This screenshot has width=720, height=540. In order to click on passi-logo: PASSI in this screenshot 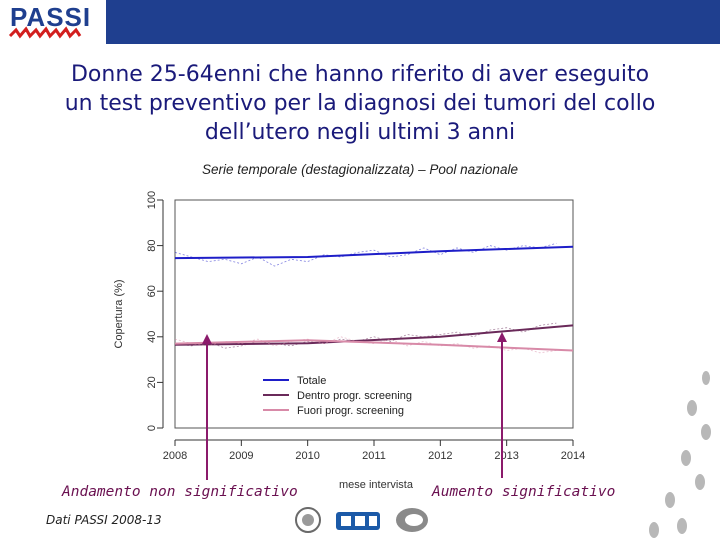, I will do `click(49, 20)`.